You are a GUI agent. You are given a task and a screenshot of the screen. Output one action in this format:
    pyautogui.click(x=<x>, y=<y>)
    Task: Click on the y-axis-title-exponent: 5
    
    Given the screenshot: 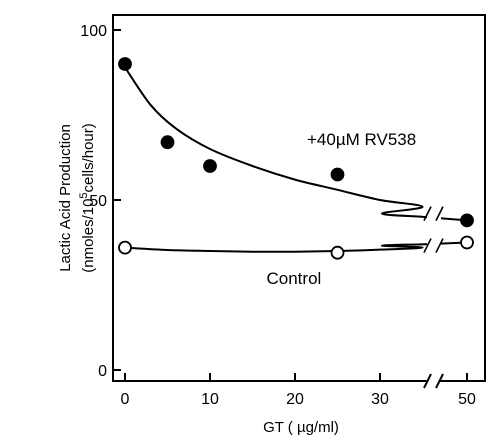 What is the action you would take?
    pyautogui.click(x=84, y=195)
    